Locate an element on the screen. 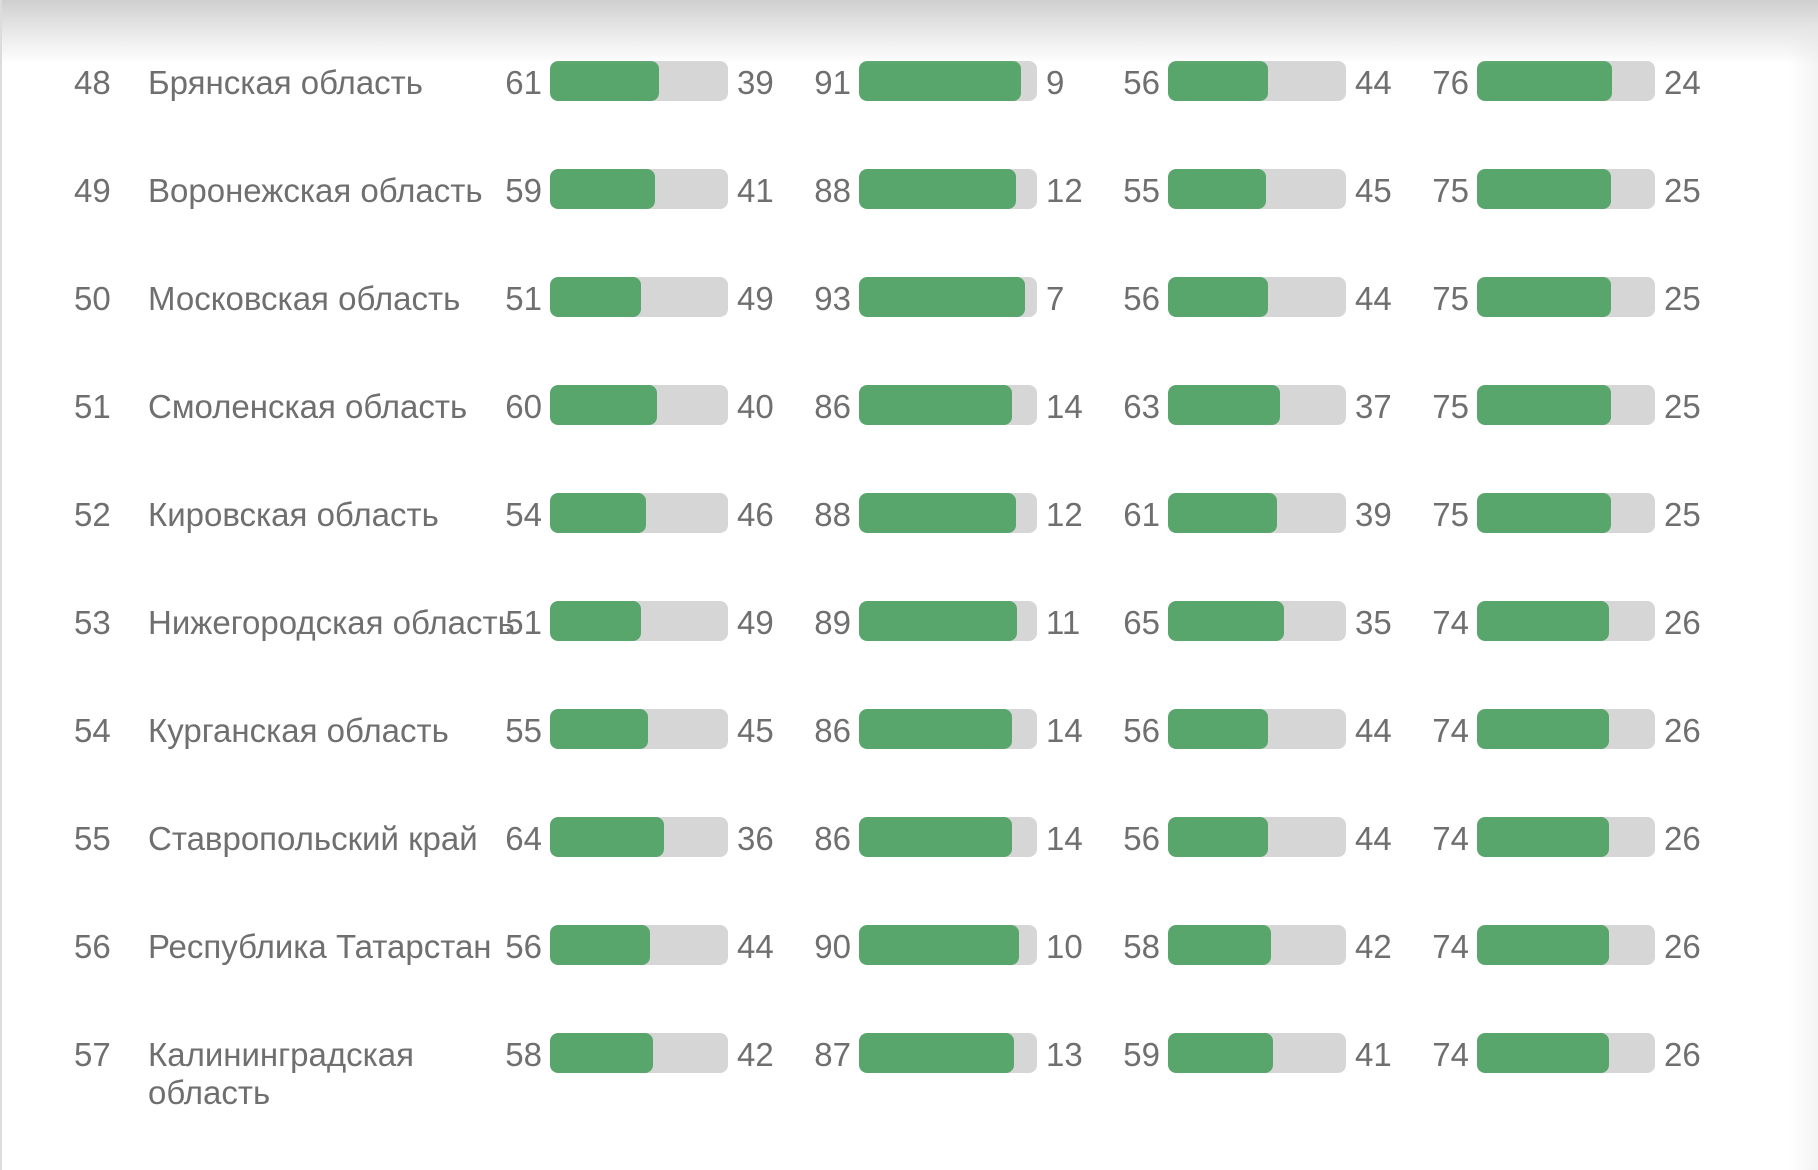  metric-cell-1: 51 49 is located at coordinates (646, 623).